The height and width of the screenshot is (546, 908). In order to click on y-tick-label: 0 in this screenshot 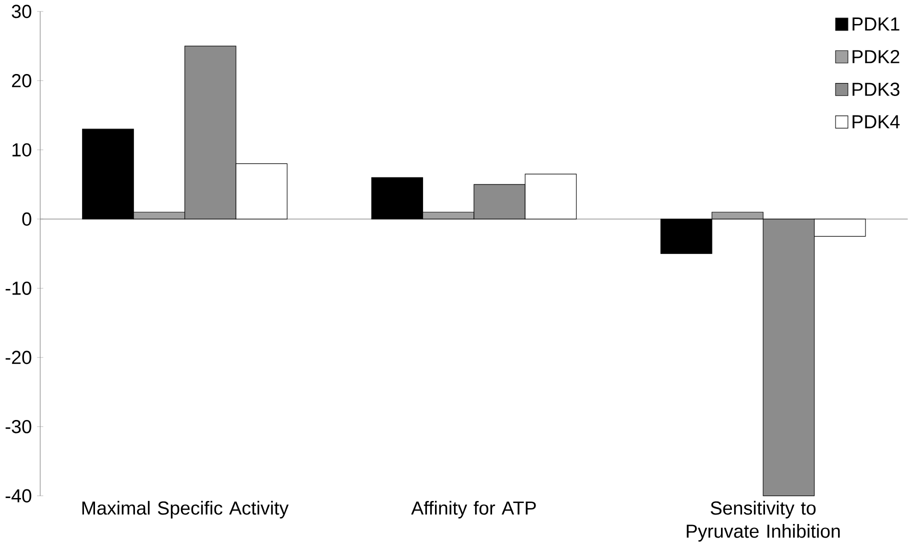, I will do `click(27, 219)`.